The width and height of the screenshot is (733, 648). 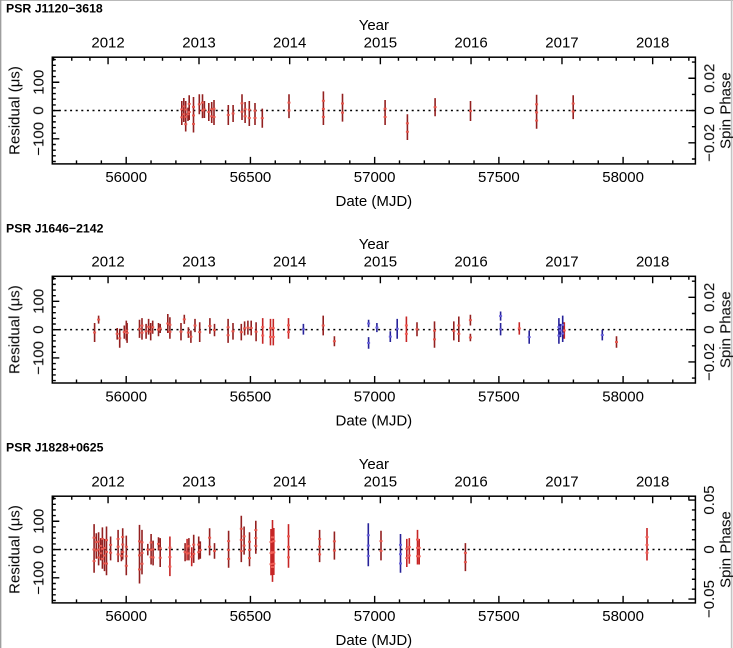 I want to click on svg-text: −0.05, so click(x=709, y=599).